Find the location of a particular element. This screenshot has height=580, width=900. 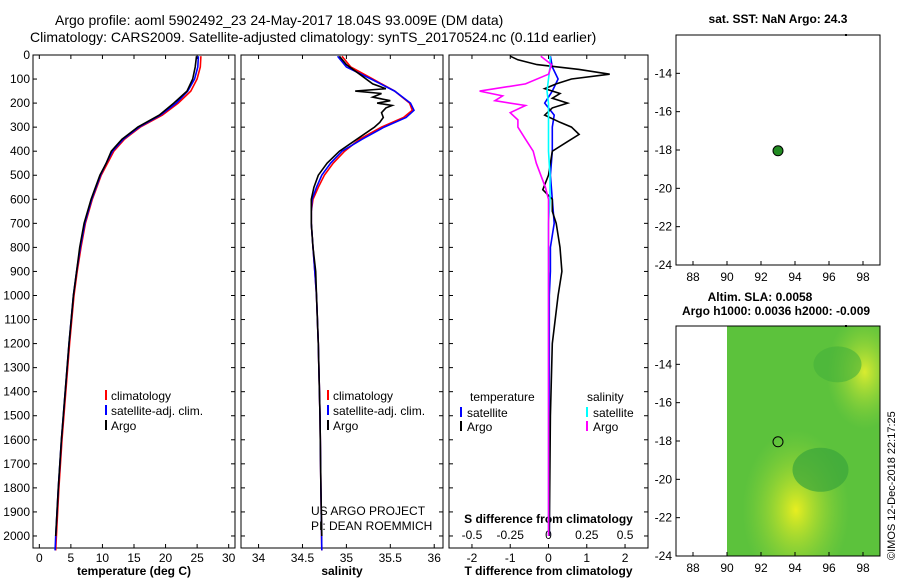

depth-tick-label: 1400 is located at coordinates (16, 392).